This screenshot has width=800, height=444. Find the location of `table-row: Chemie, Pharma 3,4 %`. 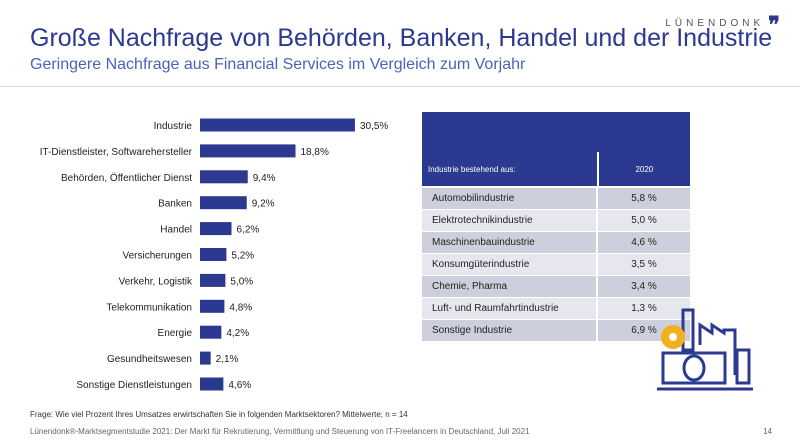

table-row: Chemie, Pharma 3,4 % is located at coordinates (556, 286).